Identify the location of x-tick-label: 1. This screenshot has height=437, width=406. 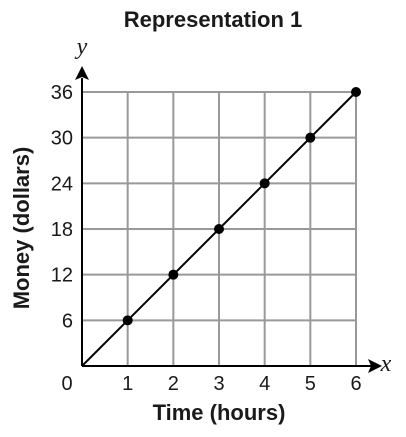
(127, 384).